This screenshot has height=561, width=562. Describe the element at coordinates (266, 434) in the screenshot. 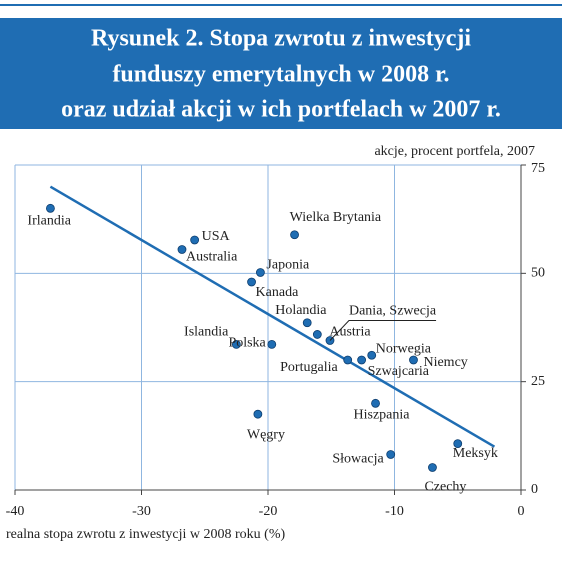

I see `point-label: Węgry` at that location.